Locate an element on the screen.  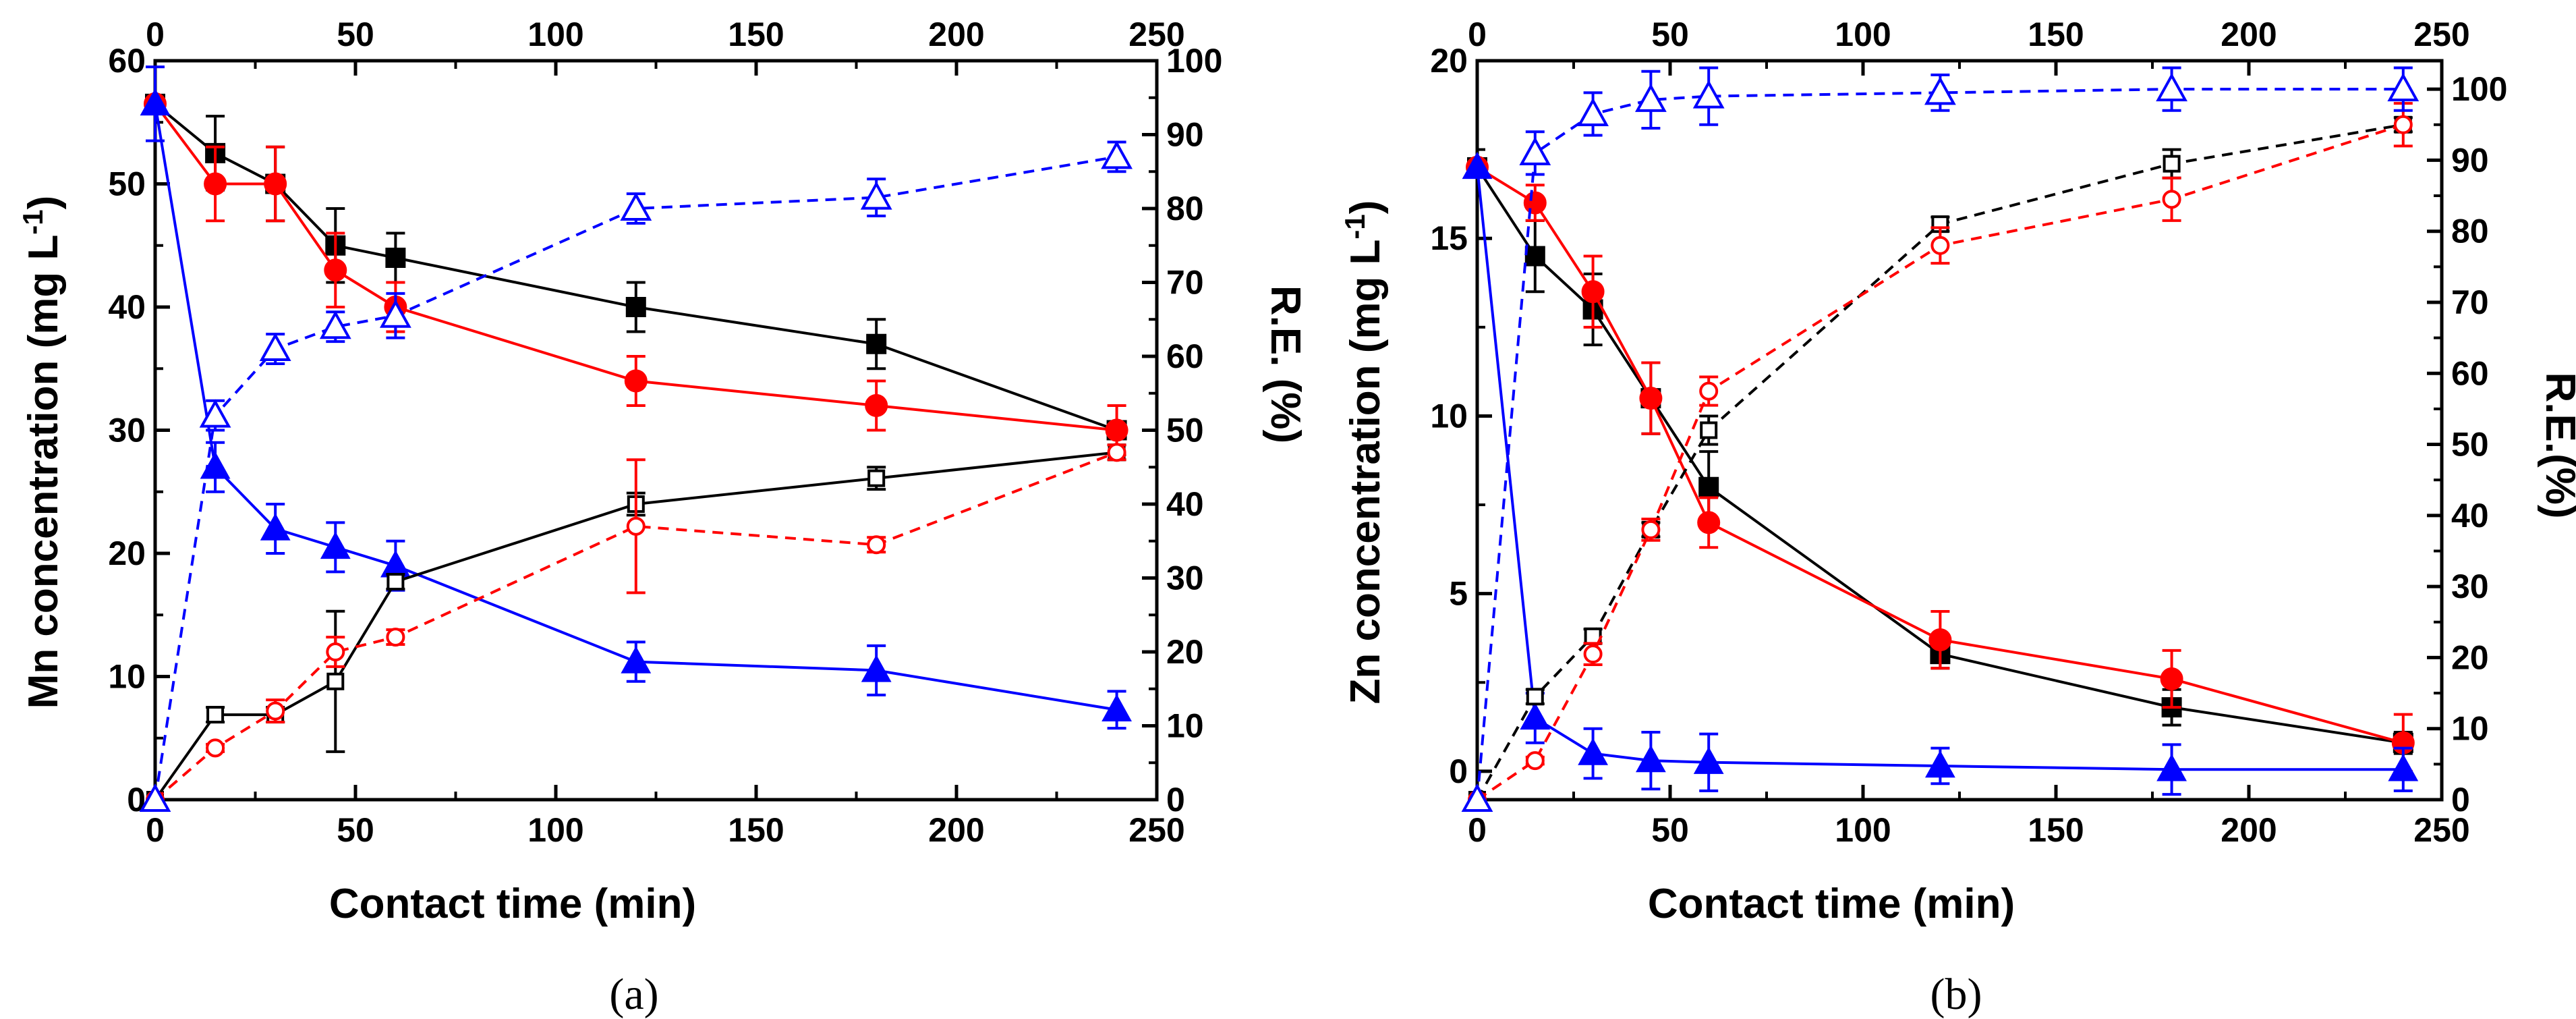
panel-a-y-right-tick-label: 30 is located at coordinates (1185, 578).